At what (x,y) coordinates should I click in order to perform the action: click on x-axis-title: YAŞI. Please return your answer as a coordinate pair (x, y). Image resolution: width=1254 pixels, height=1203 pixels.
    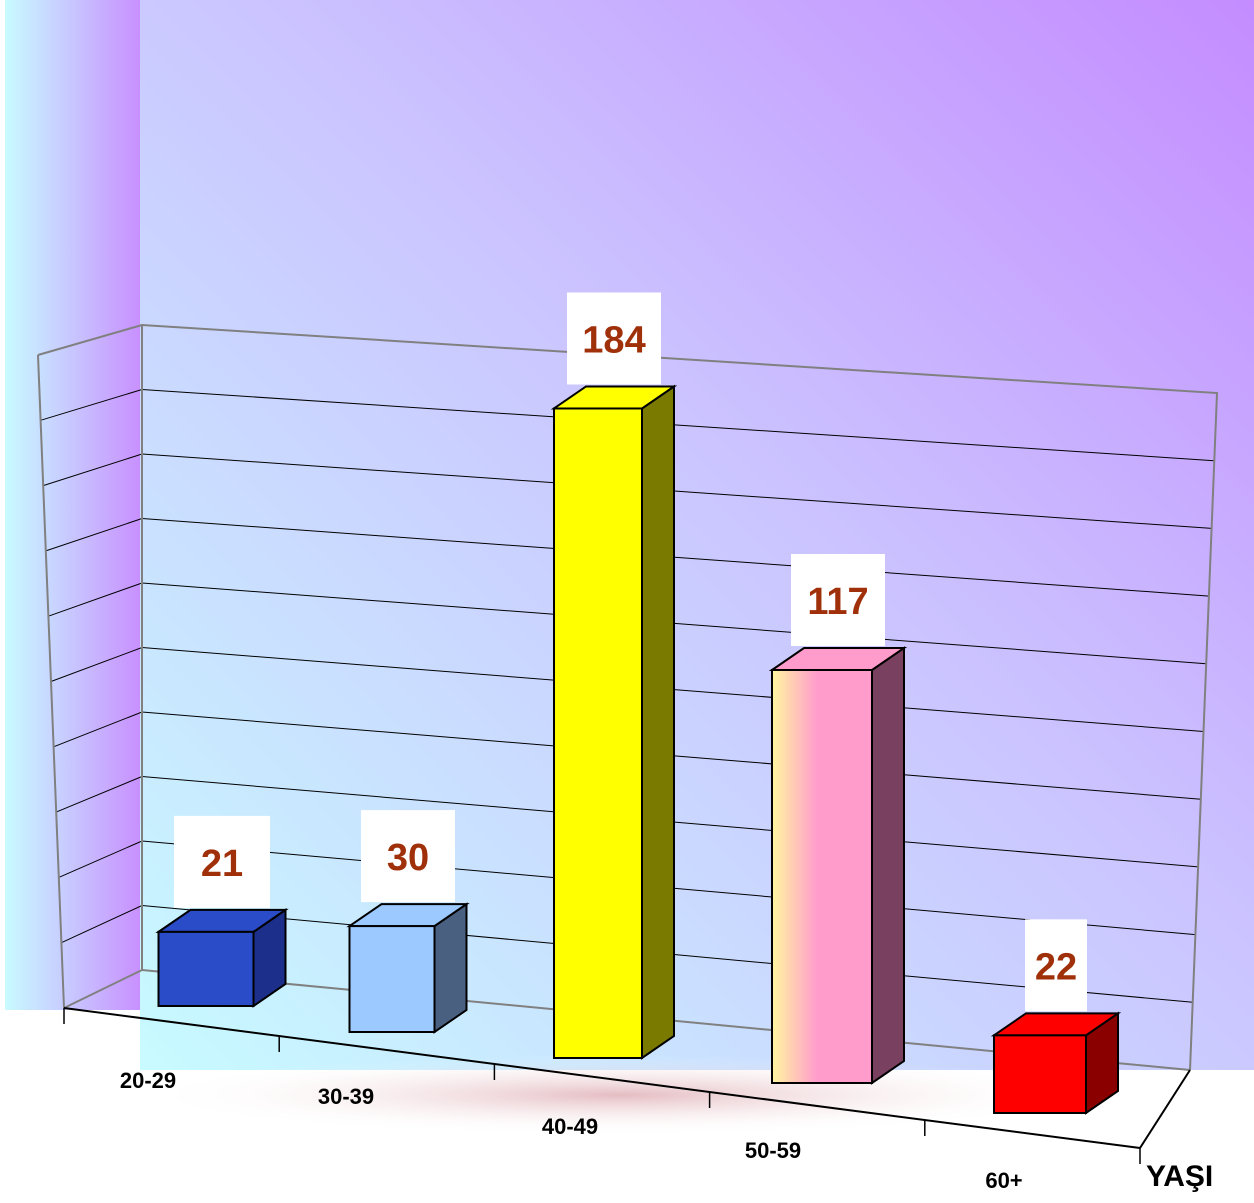
    Looking at the image, I should click on (1179, 1176).